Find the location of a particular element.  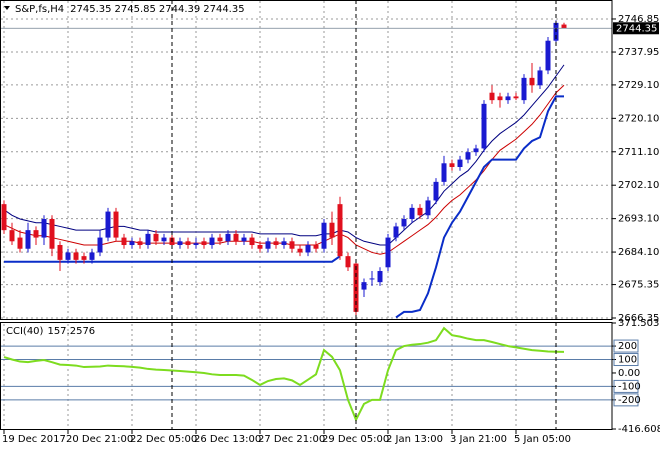

y-tick-label: 2729.10 is located at coordinates (638, 85).